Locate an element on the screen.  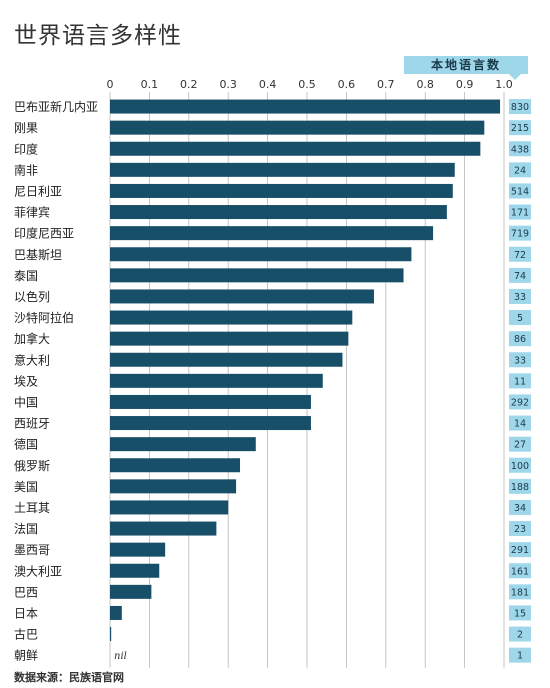
language-count-value: 27 is located at coordinates (520, 445).